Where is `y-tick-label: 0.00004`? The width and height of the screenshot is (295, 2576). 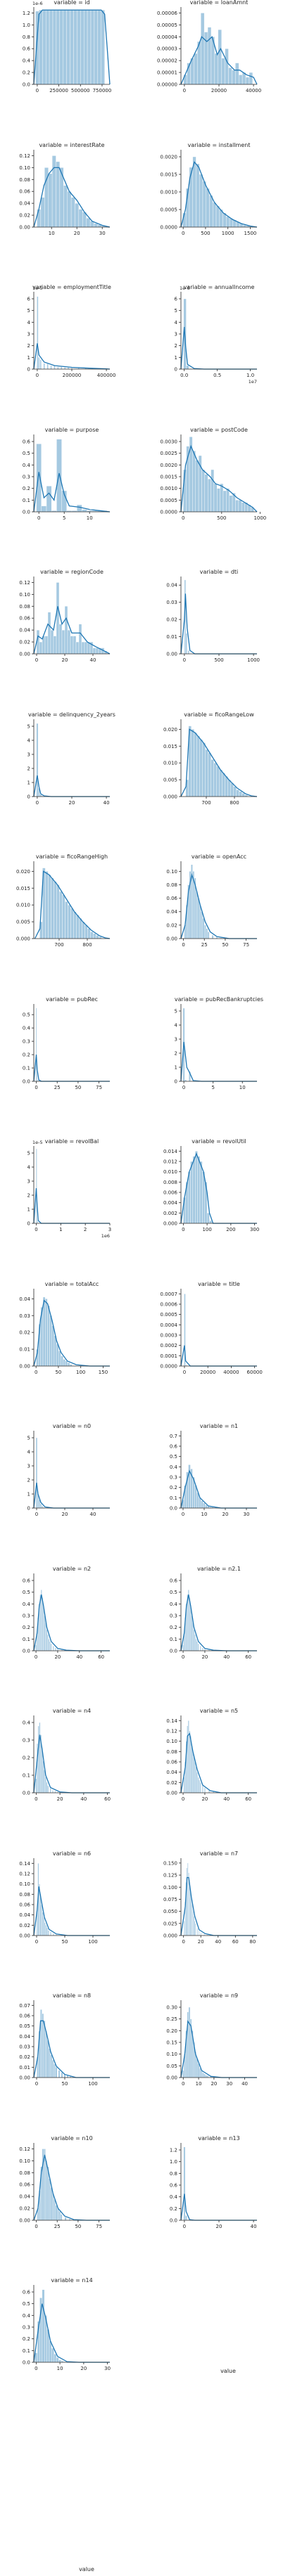
y-tick-label: 0.00004 is located at coordinates (167, 37).